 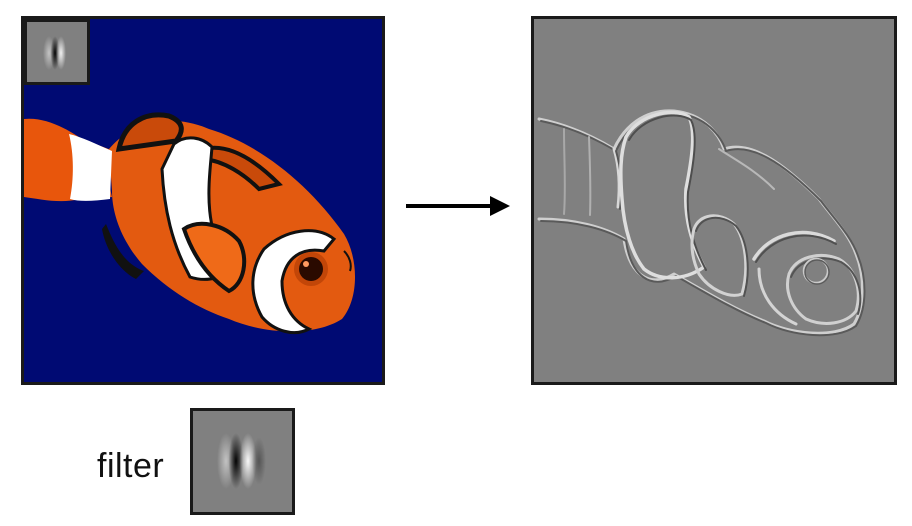 I want to click on gabor-filter-small-icon, so click(x=57, y=52).